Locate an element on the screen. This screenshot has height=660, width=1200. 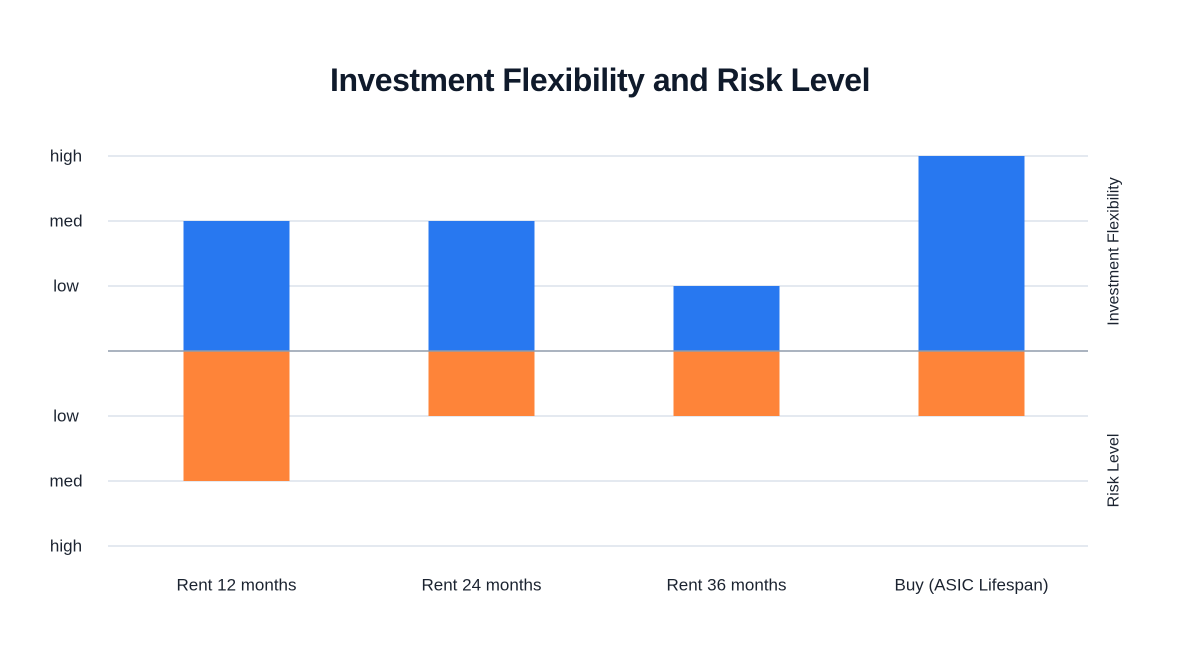
right-axis-labels: Investment Flexibility Risk Level is located at coordinates (1114, 342).